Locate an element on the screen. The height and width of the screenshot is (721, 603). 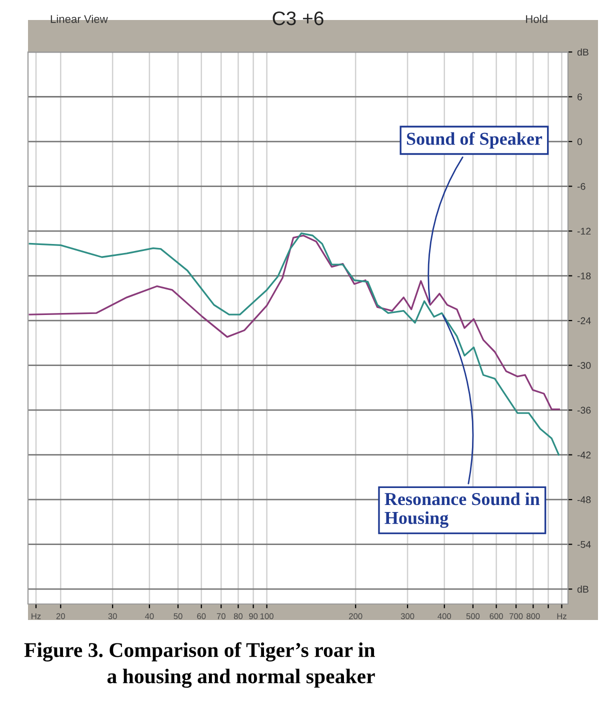
y-tick-label: -48 is located at coordinates (584, 500).